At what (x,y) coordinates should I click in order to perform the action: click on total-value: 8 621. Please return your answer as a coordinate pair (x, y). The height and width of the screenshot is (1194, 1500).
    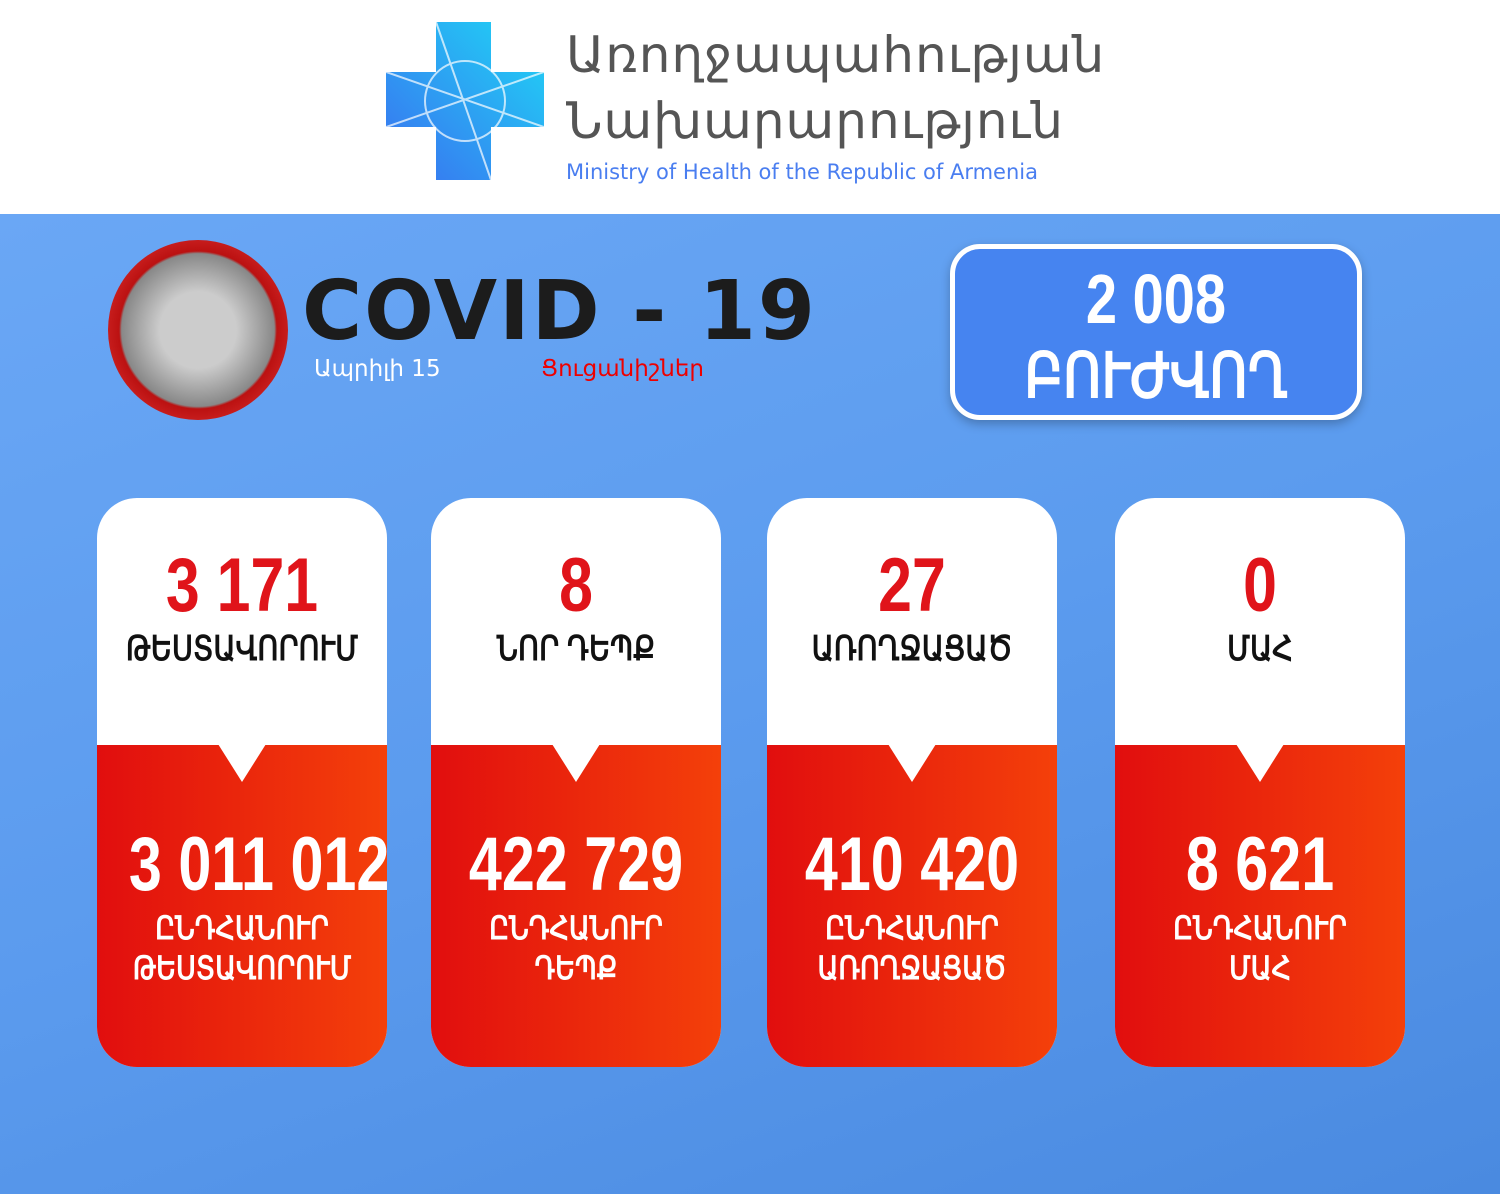
    Looking at the image, I should click on (1260, 864).